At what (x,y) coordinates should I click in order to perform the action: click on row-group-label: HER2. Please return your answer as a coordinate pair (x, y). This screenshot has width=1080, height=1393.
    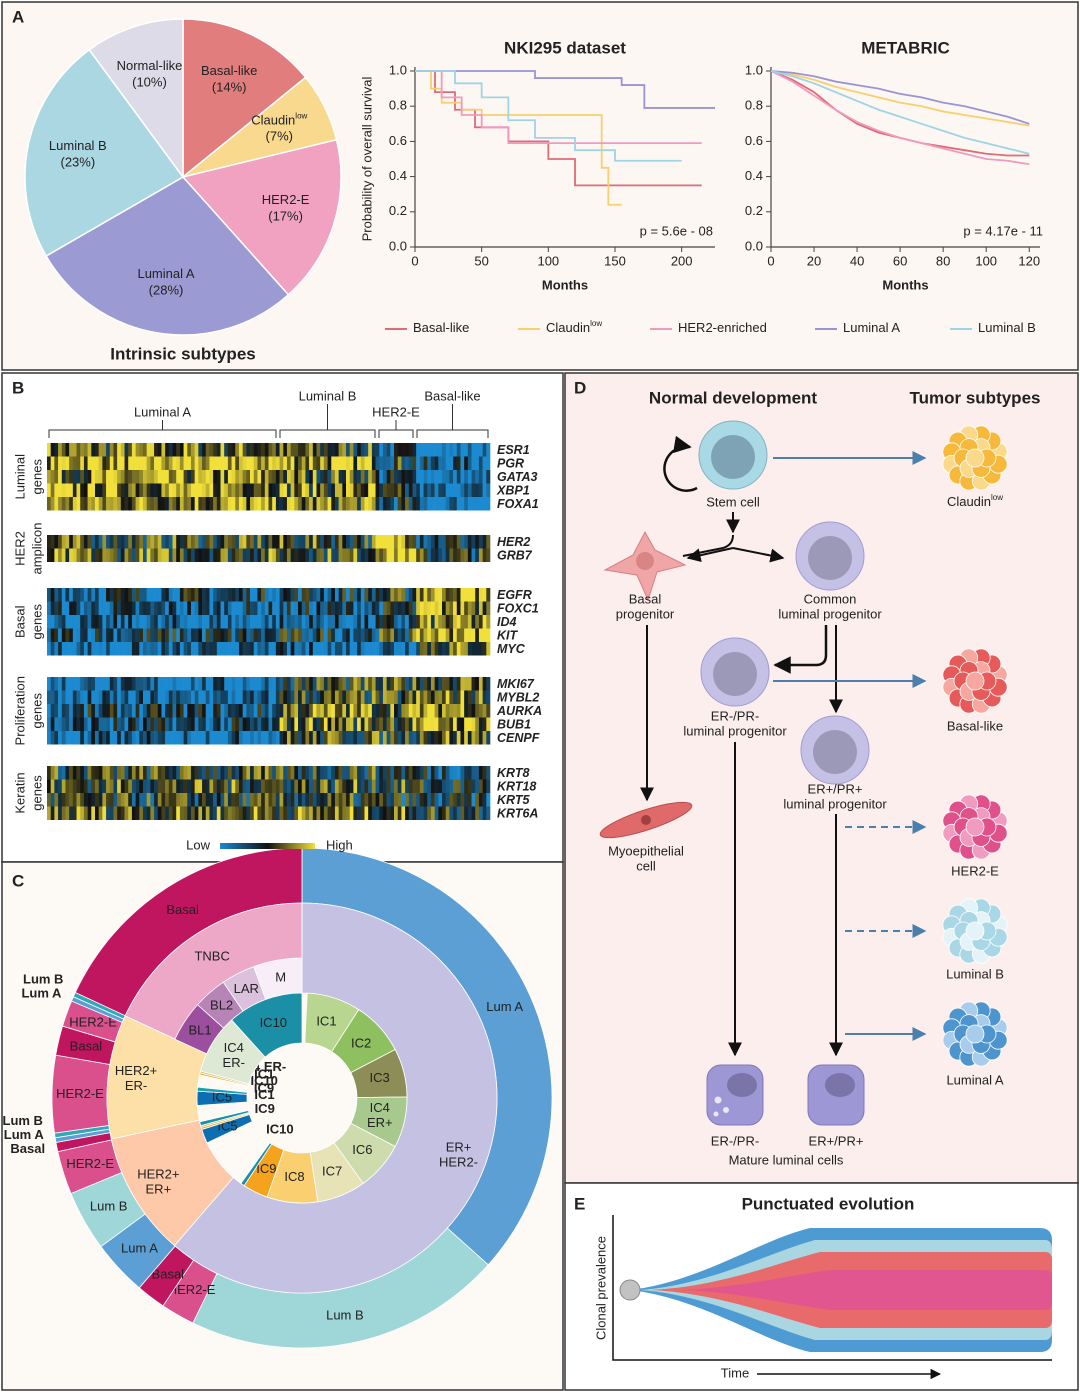
    Looking at the image, I should click on (19, 548).